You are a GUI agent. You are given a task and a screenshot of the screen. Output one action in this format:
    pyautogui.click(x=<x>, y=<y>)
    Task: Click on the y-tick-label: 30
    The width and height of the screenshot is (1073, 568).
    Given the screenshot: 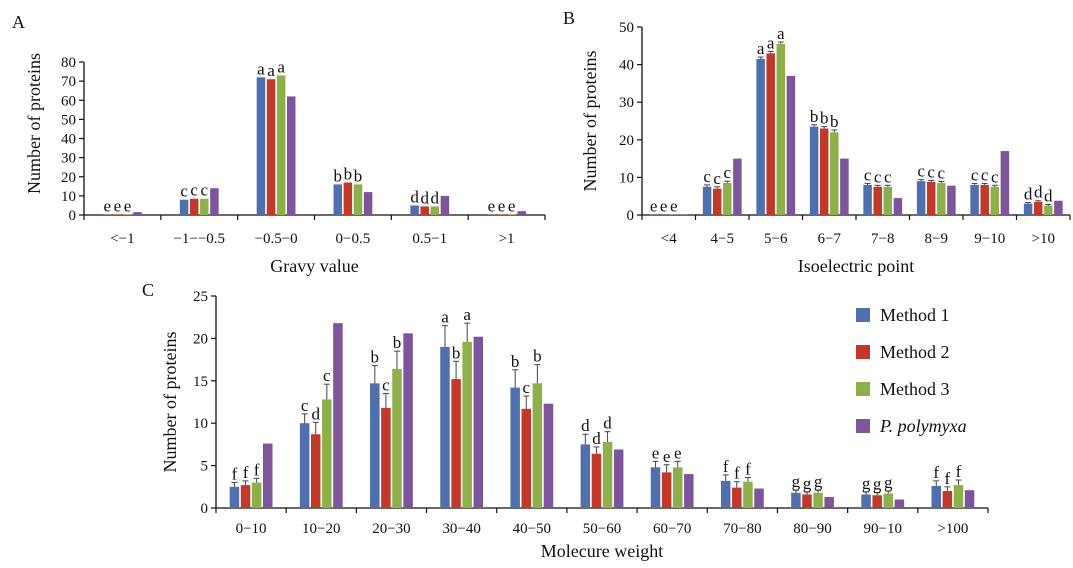 What is the action you would take?
    pyautogui.click(x=68, y=159)
    